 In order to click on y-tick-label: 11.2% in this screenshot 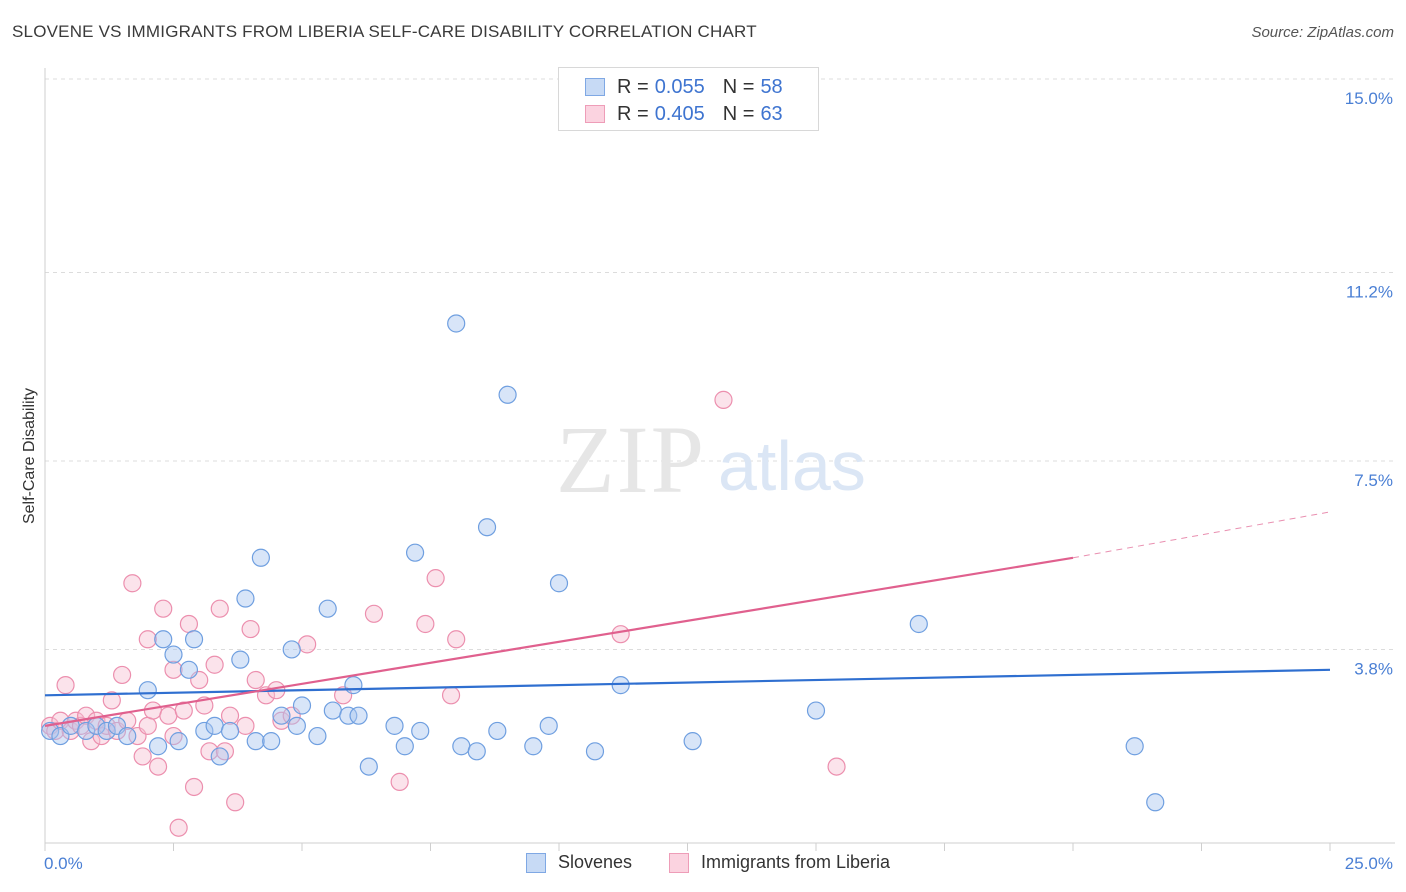, I will do `click(1369, 292)`.